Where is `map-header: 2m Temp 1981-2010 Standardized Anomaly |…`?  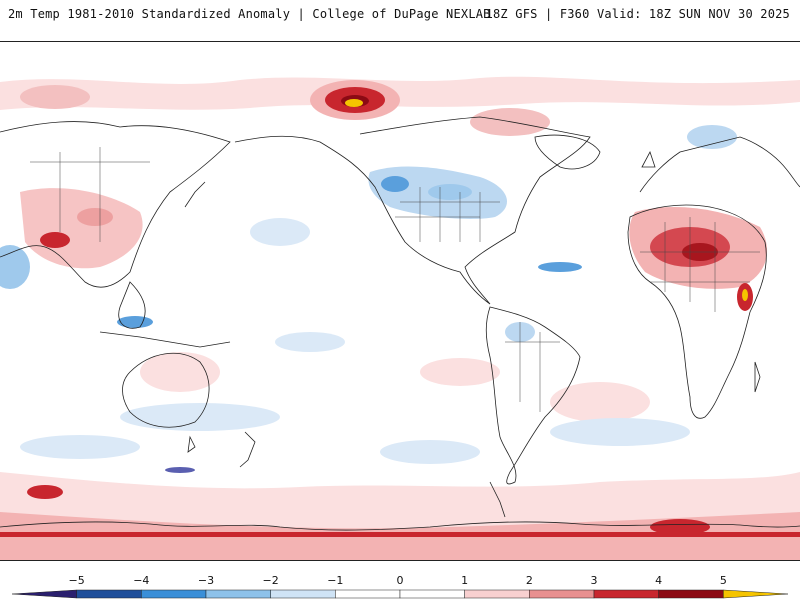 map-header: 2m Temp 1981-2010 Standardized Anomaly |… is located at coordinates (400, 15).